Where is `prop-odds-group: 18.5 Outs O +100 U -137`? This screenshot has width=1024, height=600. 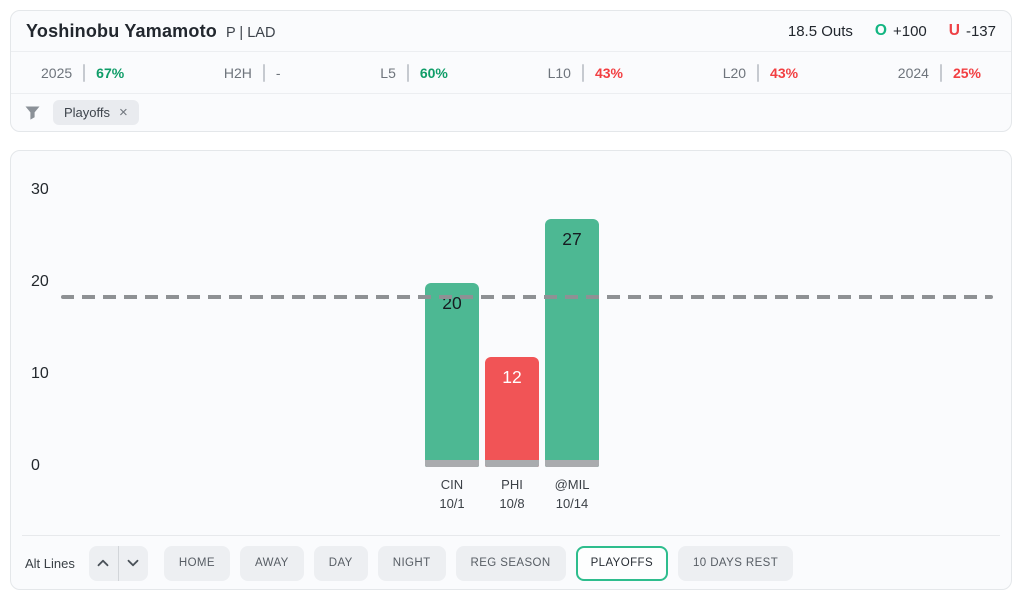
prop-odds-group: 18.5 Outs O +100 U -137 is located at coordinates (892, 31).